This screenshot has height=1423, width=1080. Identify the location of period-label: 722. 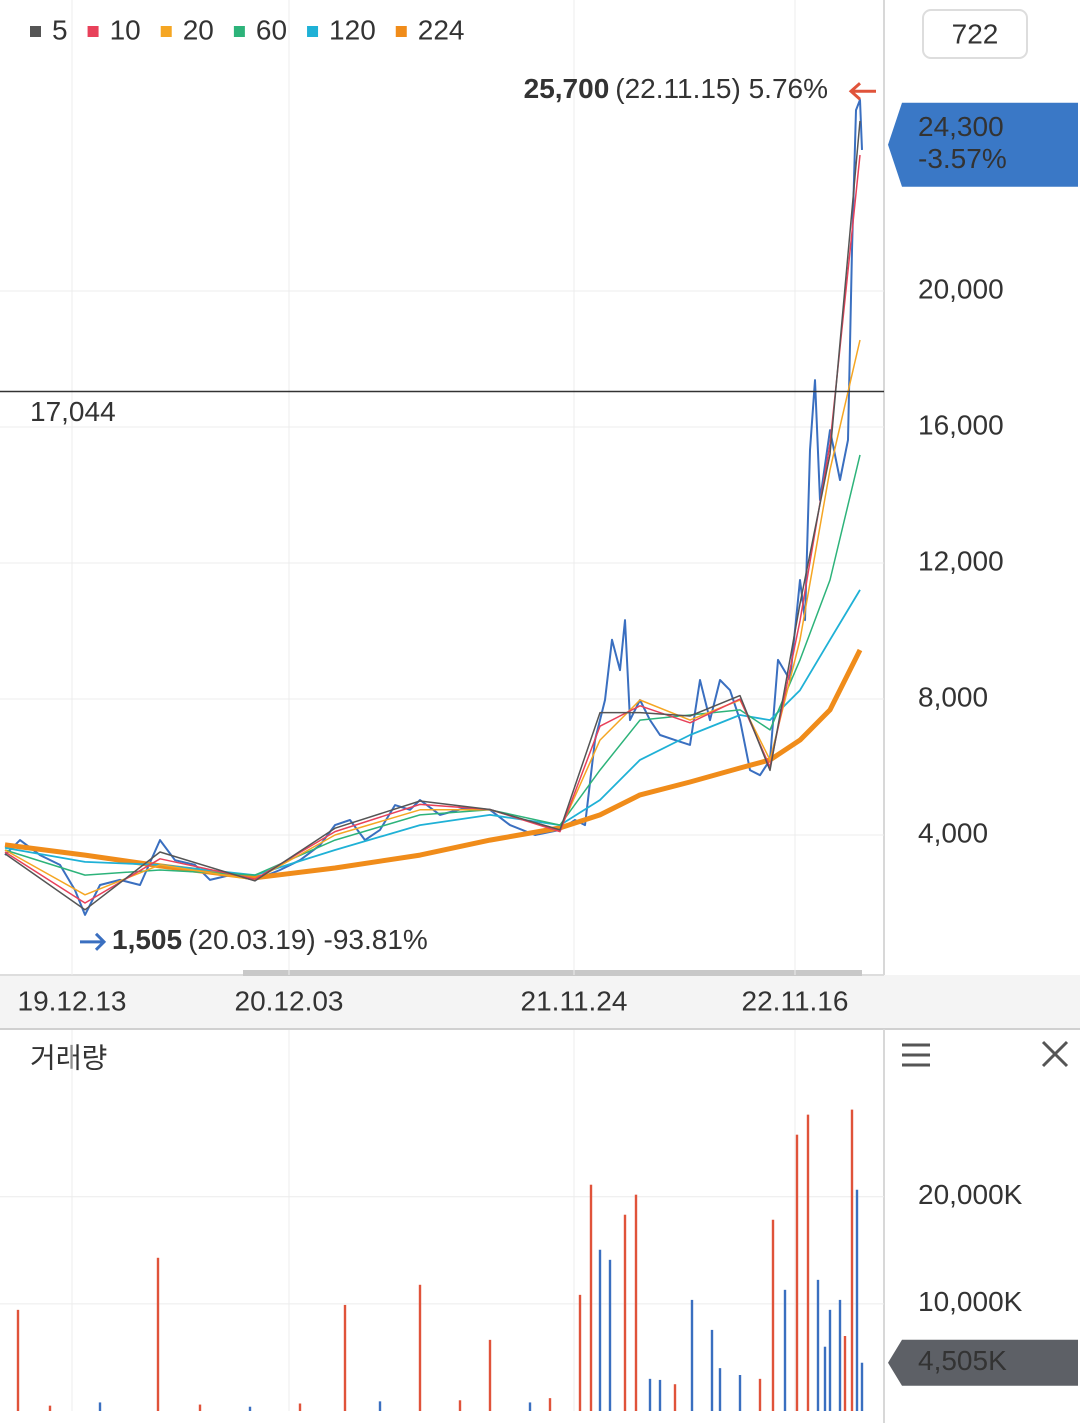
(975, 33).